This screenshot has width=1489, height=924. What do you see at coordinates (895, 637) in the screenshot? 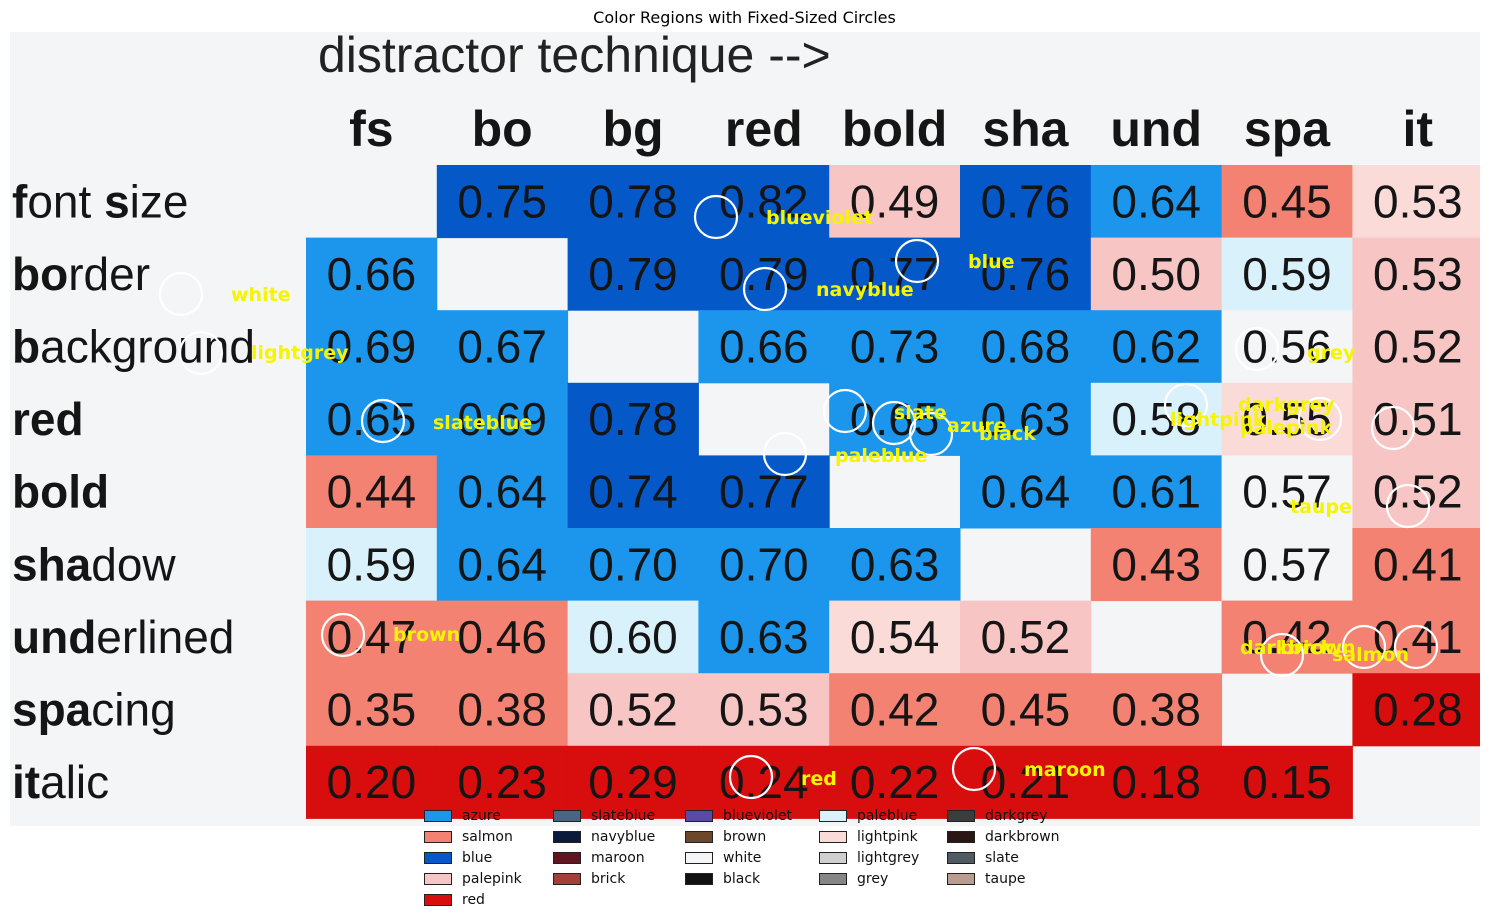
I see `cell-value: 0.54` at bounding box center [895, 637].